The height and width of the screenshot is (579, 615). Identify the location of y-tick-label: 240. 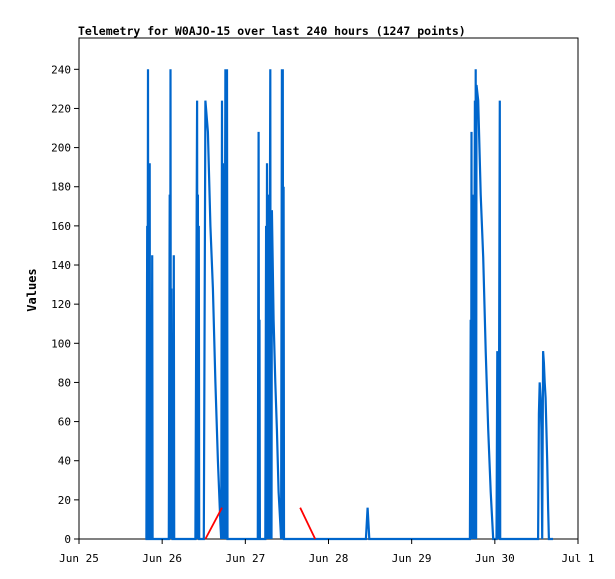
(61, 69).